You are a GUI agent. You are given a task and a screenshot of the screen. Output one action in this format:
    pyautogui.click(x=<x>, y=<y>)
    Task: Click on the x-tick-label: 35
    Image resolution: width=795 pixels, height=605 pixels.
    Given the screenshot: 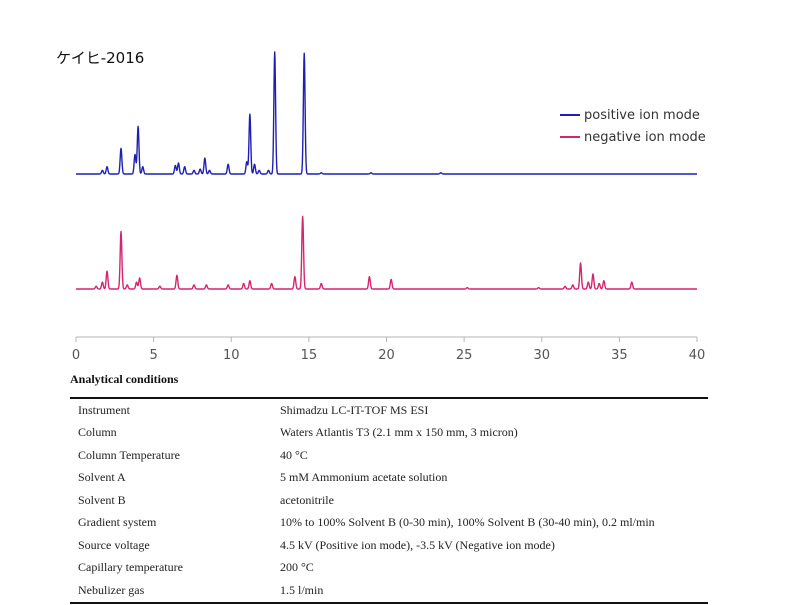 What is the action you would take?
    pyautogui.click(x=619, y=355)
    